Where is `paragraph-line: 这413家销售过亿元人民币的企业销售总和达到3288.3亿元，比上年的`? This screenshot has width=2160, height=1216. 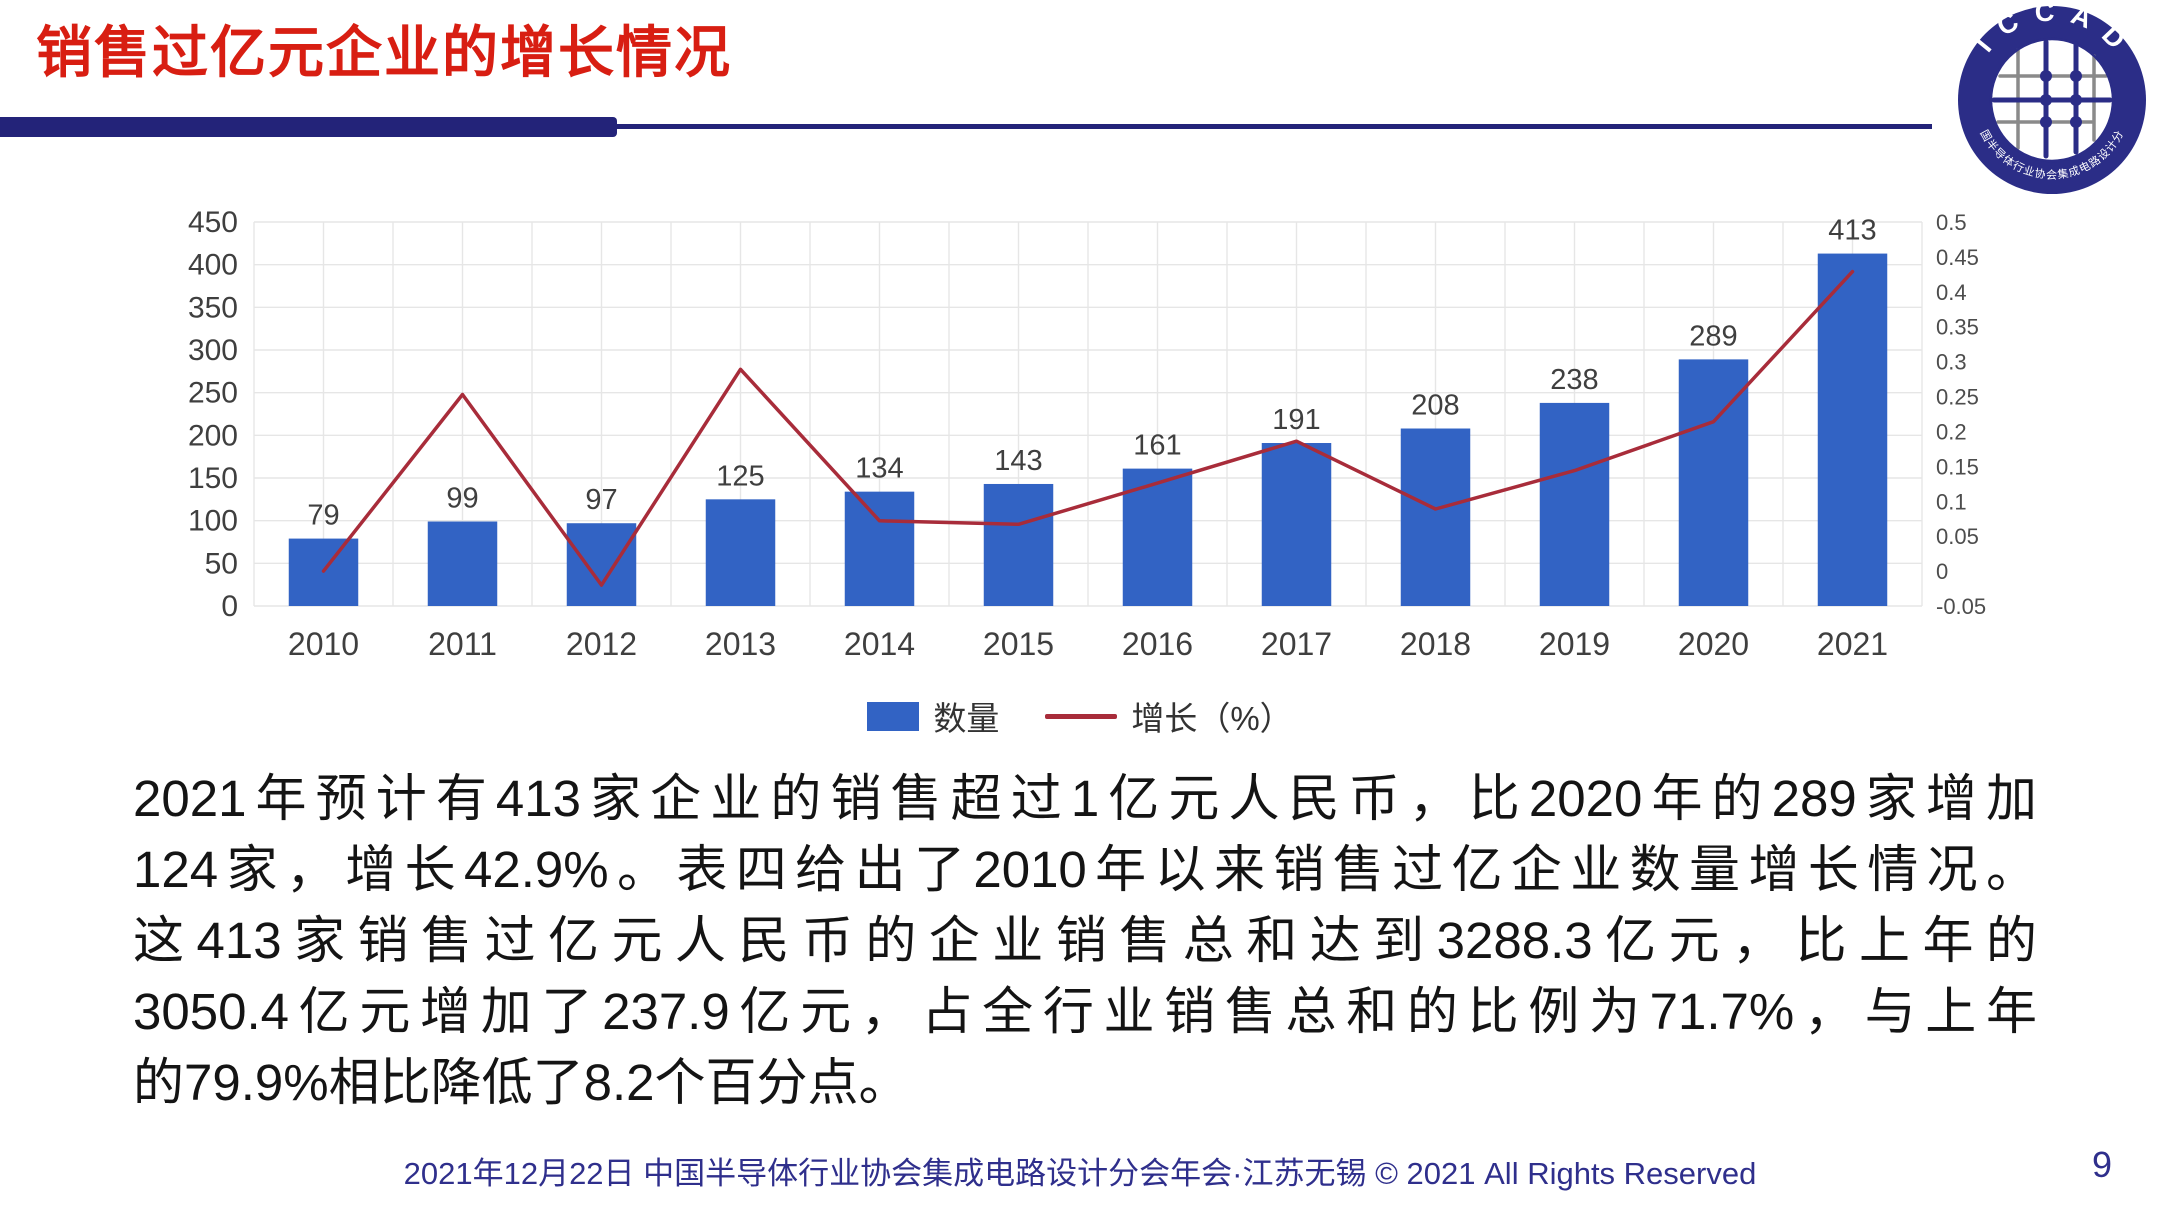 paragraph-line: 这413家销售过亿元人民币的企业销售总和达到3288.3亿元，比上年的 is located at coordinates (1085, 940).